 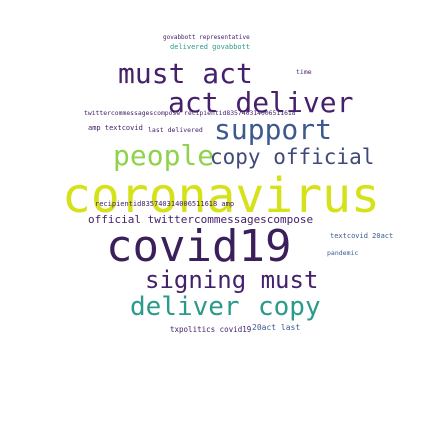 What do you see at coordinates (276, 327) in the screenshot?
I see `cloud-word: 20act last` at bounding box center [276, 327].